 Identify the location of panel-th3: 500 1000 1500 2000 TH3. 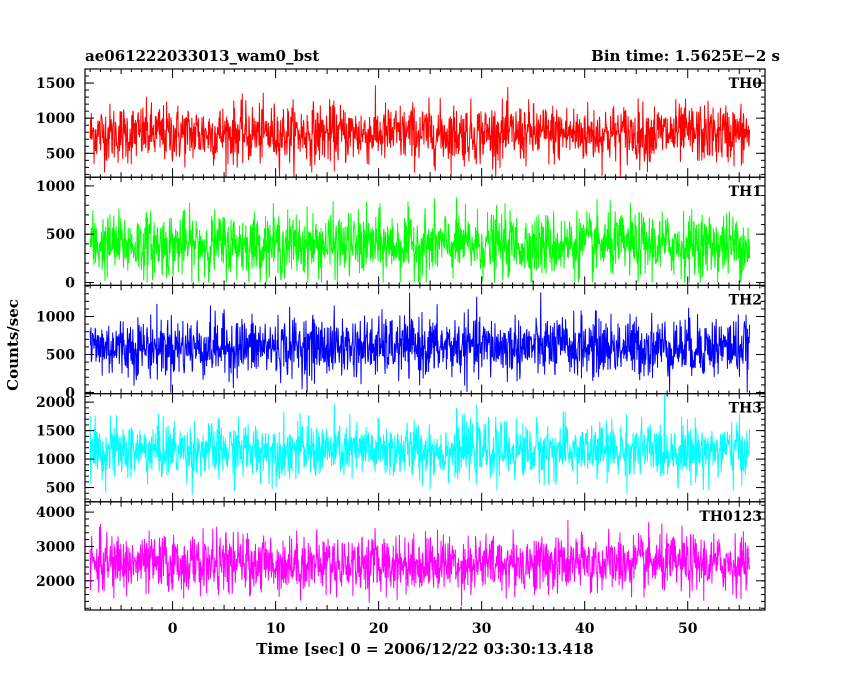
(401, 448).